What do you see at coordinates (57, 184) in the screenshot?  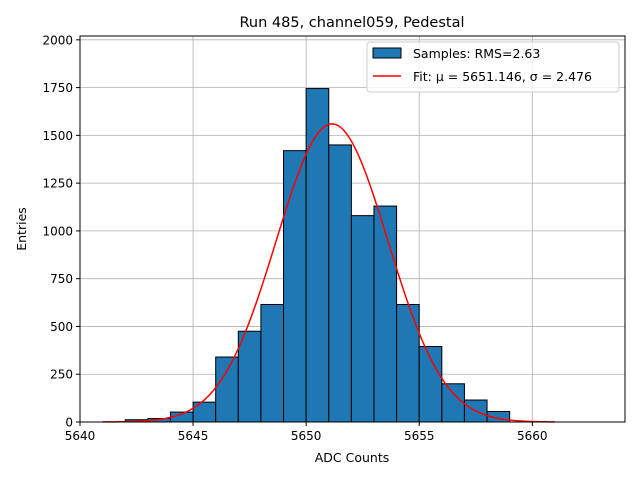 I see `y-tick-label: 1250` at bounding box center [57, 184].